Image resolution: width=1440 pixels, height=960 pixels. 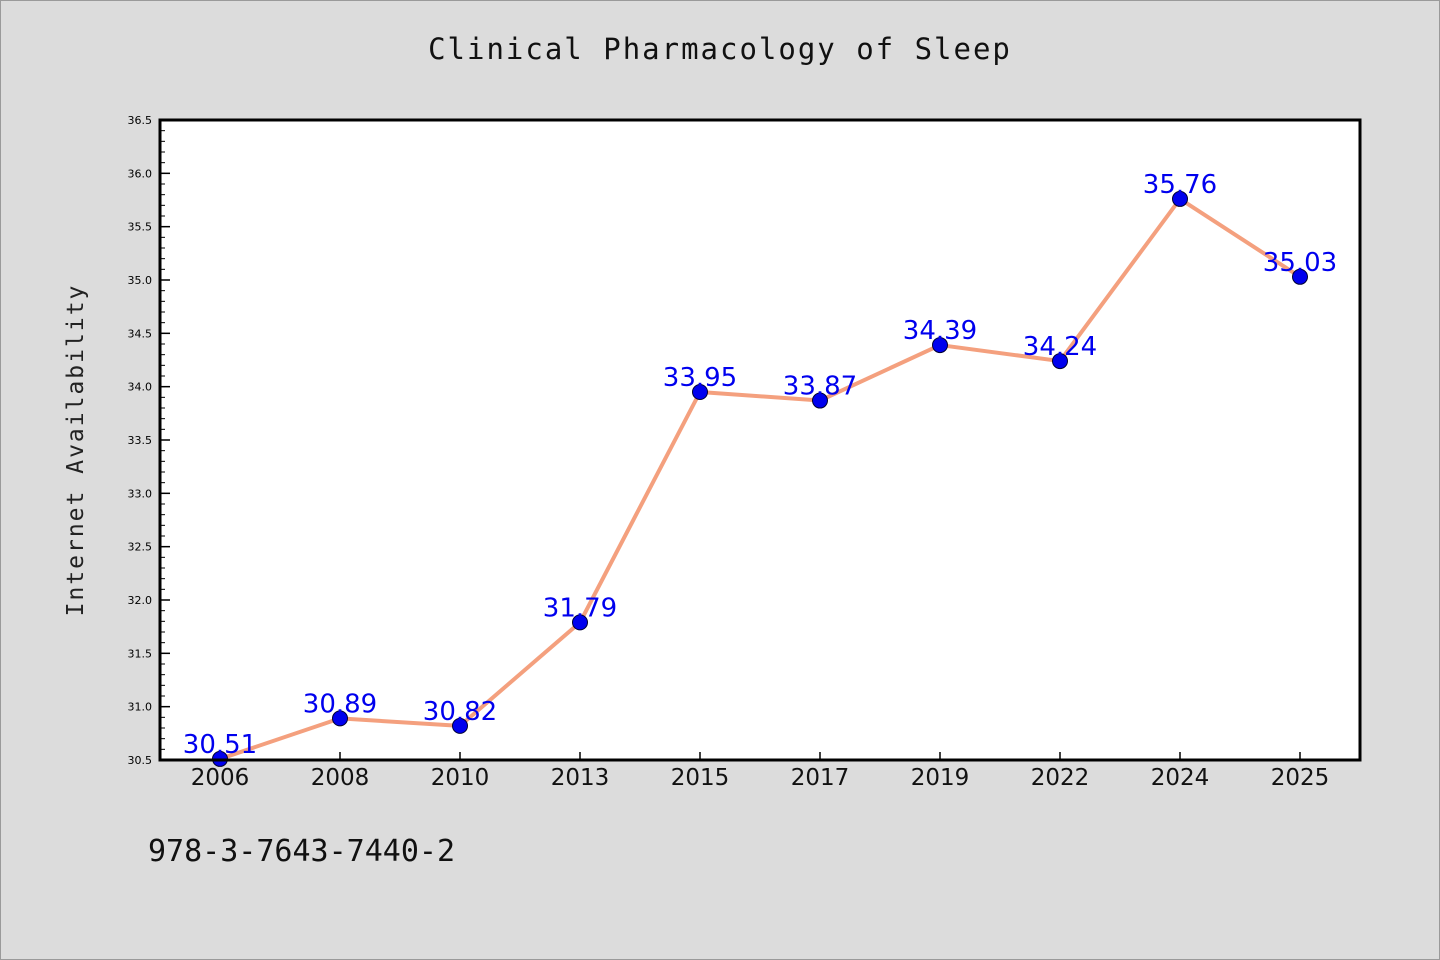 I want to click on y-tick-label: 34.0, so click(x=140, y=387).